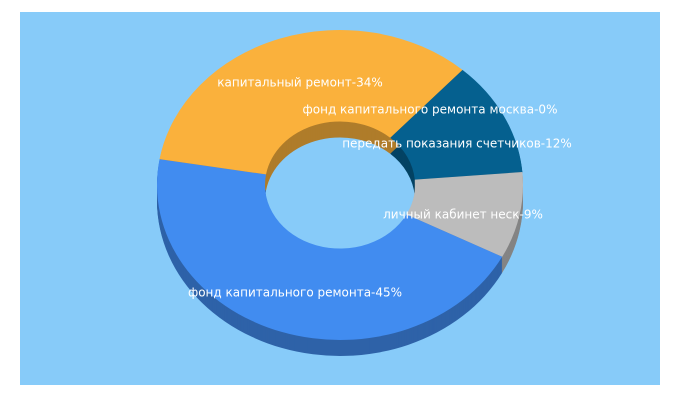 The height and width of the screenshot is (404, 680). What do you see at coordinates (300, 83) in the screenshot?
I see `slice-label: капитальный ремонт-34%` at bounding box center [300, 83].